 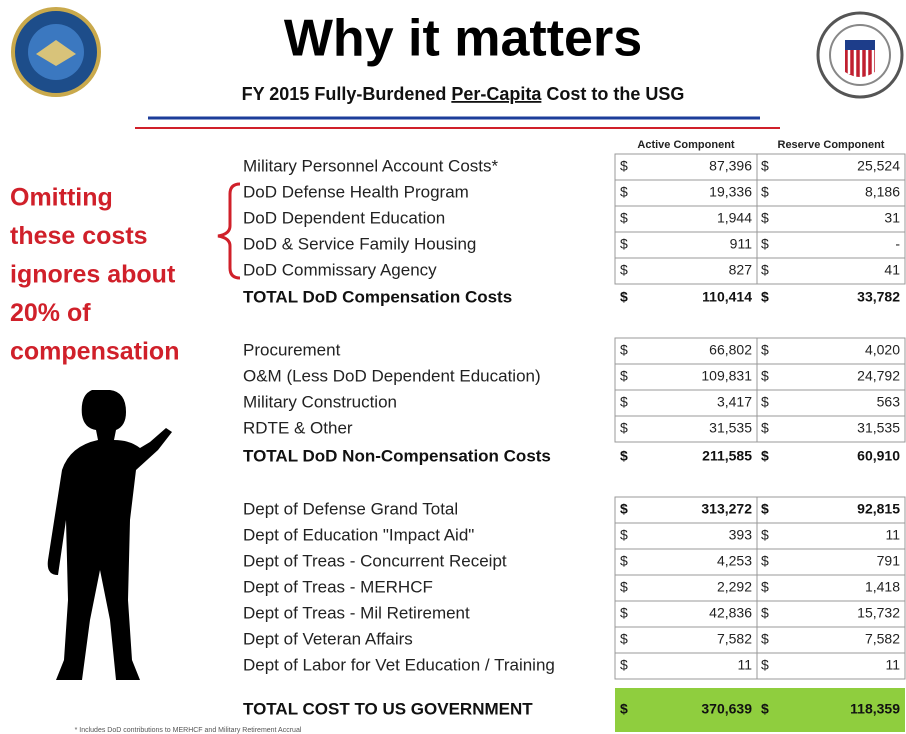 I want to click on total-label: TOTAL DoD Non-Compensation Costs, so click(x=397, y=455).